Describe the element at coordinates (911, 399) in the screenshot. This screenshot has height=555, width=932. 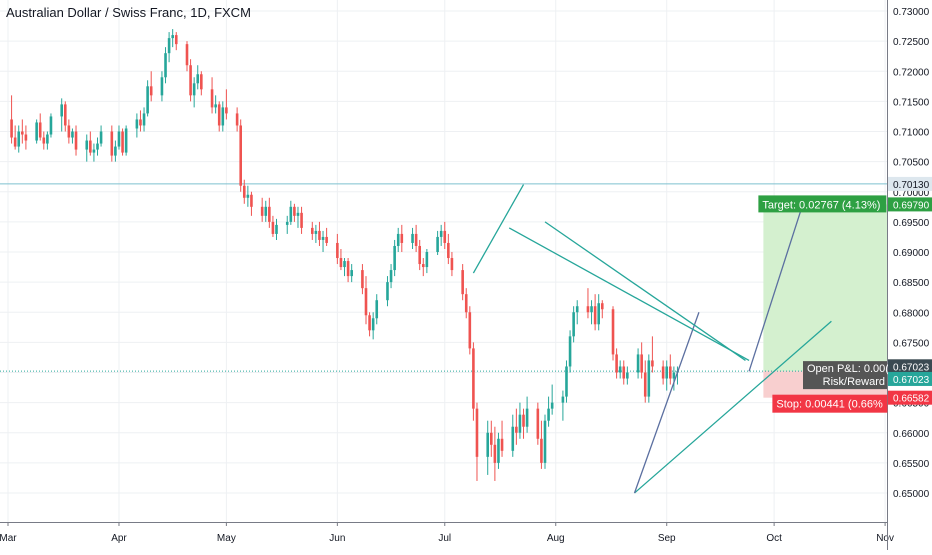
I see `price-tag-label: 0.66582` at that location.